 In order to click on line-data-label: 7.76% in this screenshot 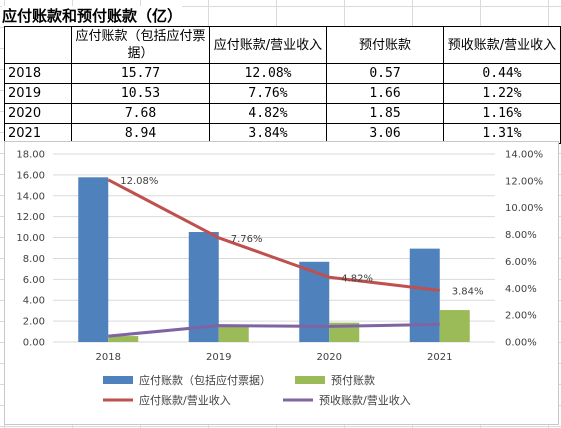, I will do `click(247, 239)`.